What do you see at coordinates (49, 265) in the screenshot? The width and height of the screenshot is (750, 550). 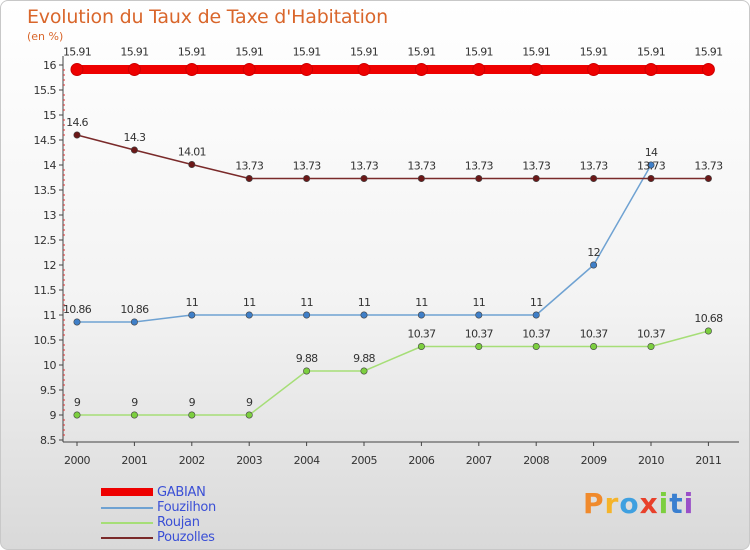 I see `y-tick-label: 12` at bounding box center [49, 265].